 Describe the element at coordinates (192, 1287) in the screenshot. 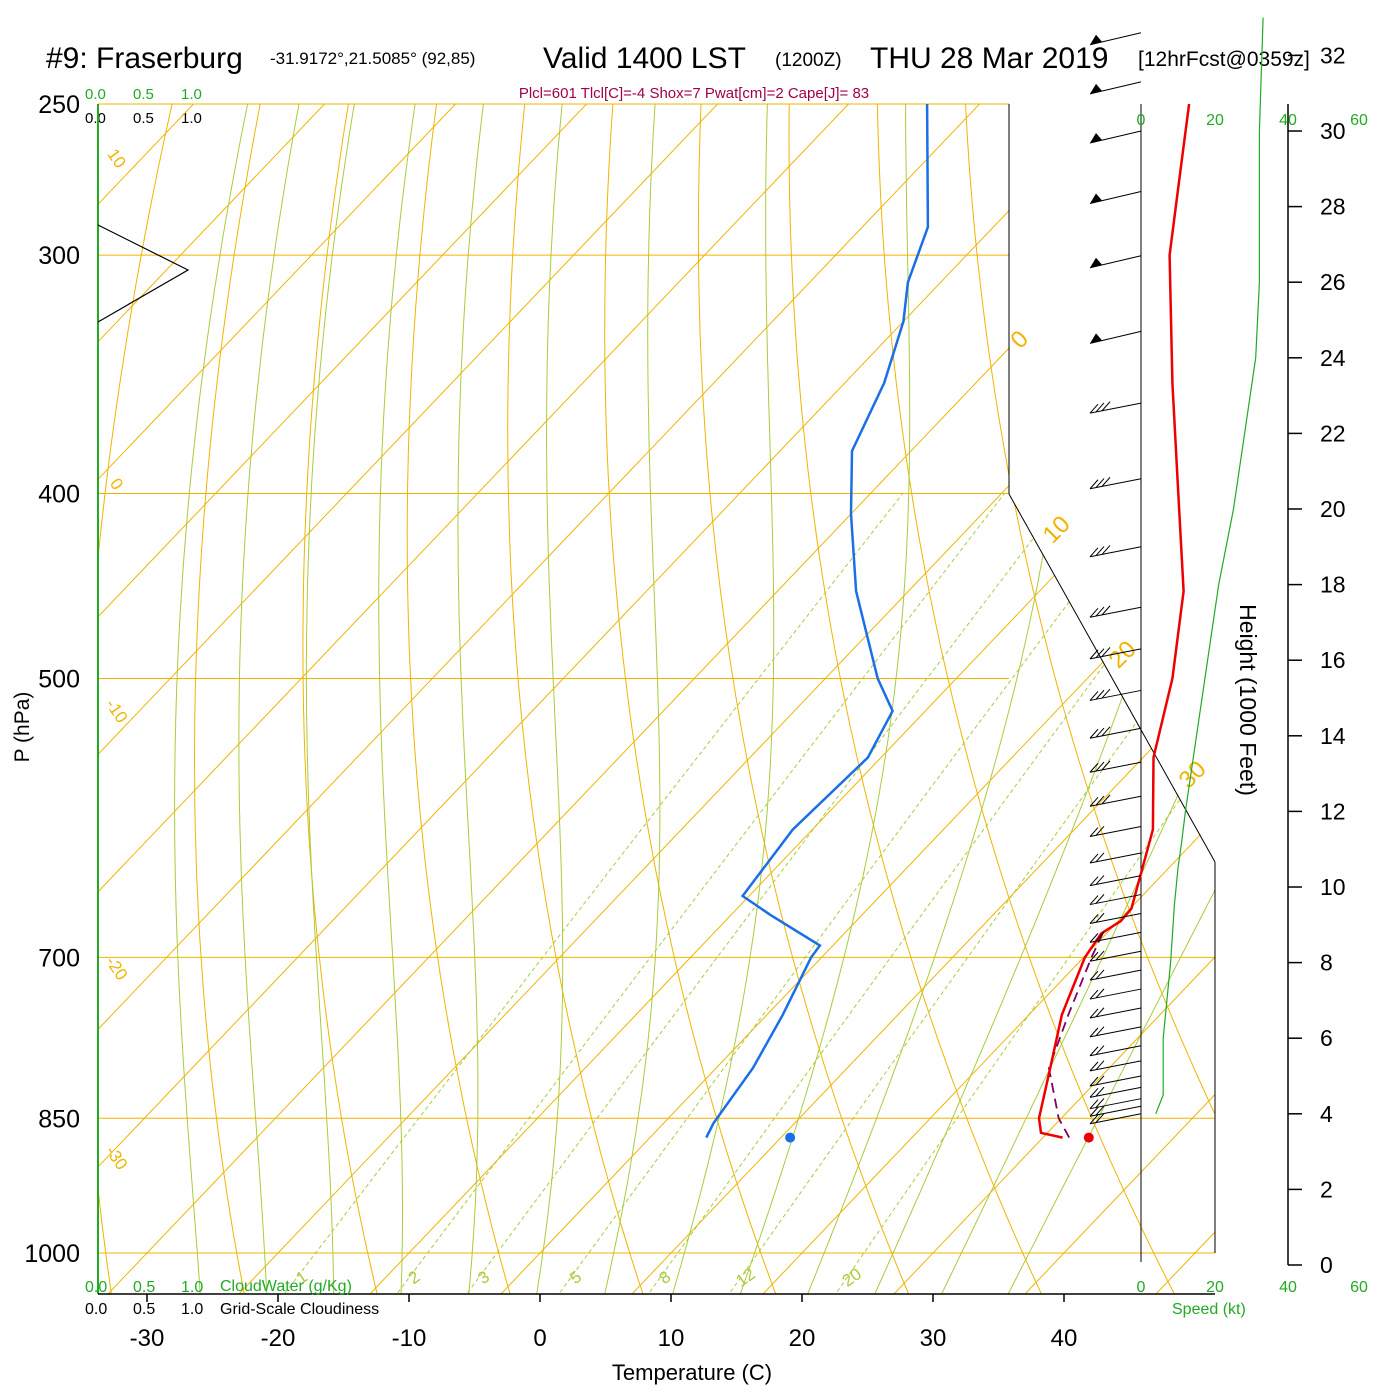

I see `cloudwater-tick: 1.0` at that location.